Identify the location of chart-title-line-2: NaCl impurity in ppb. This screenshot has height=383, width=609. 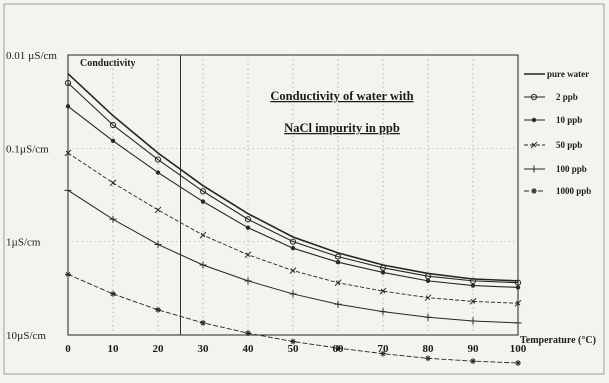
(342, 128).